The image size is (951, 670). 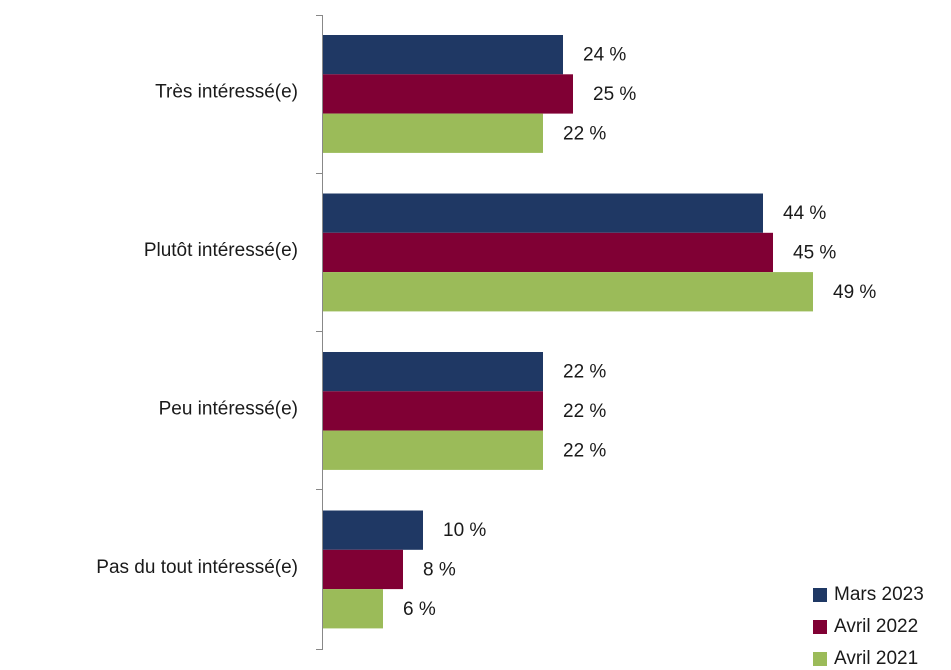 What do you see at coordinates (419, 609) in the screenshot?
I see `value-label: 6 %` at bounding box center [419, 609].